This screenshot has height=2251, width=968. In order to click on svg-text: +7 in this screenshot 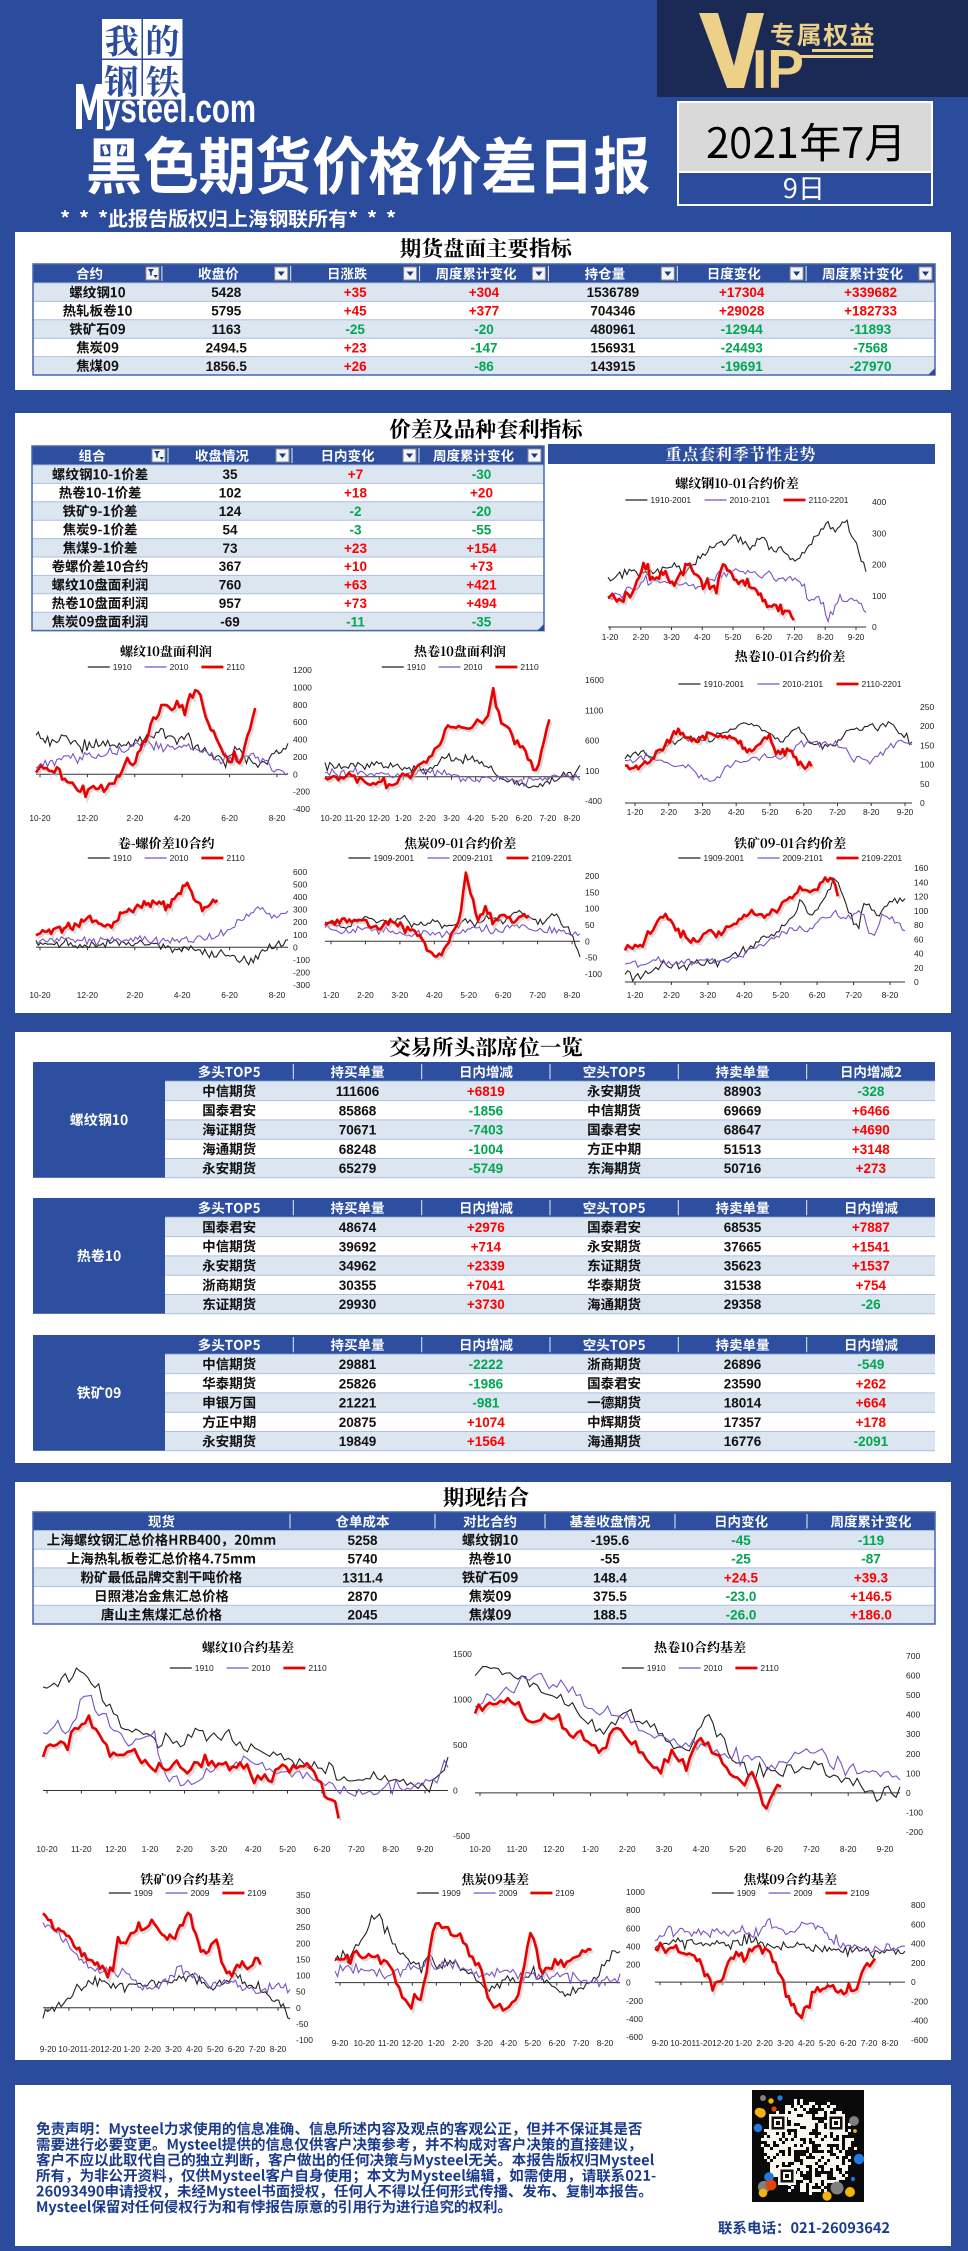, I will do `click(355, 474)`.